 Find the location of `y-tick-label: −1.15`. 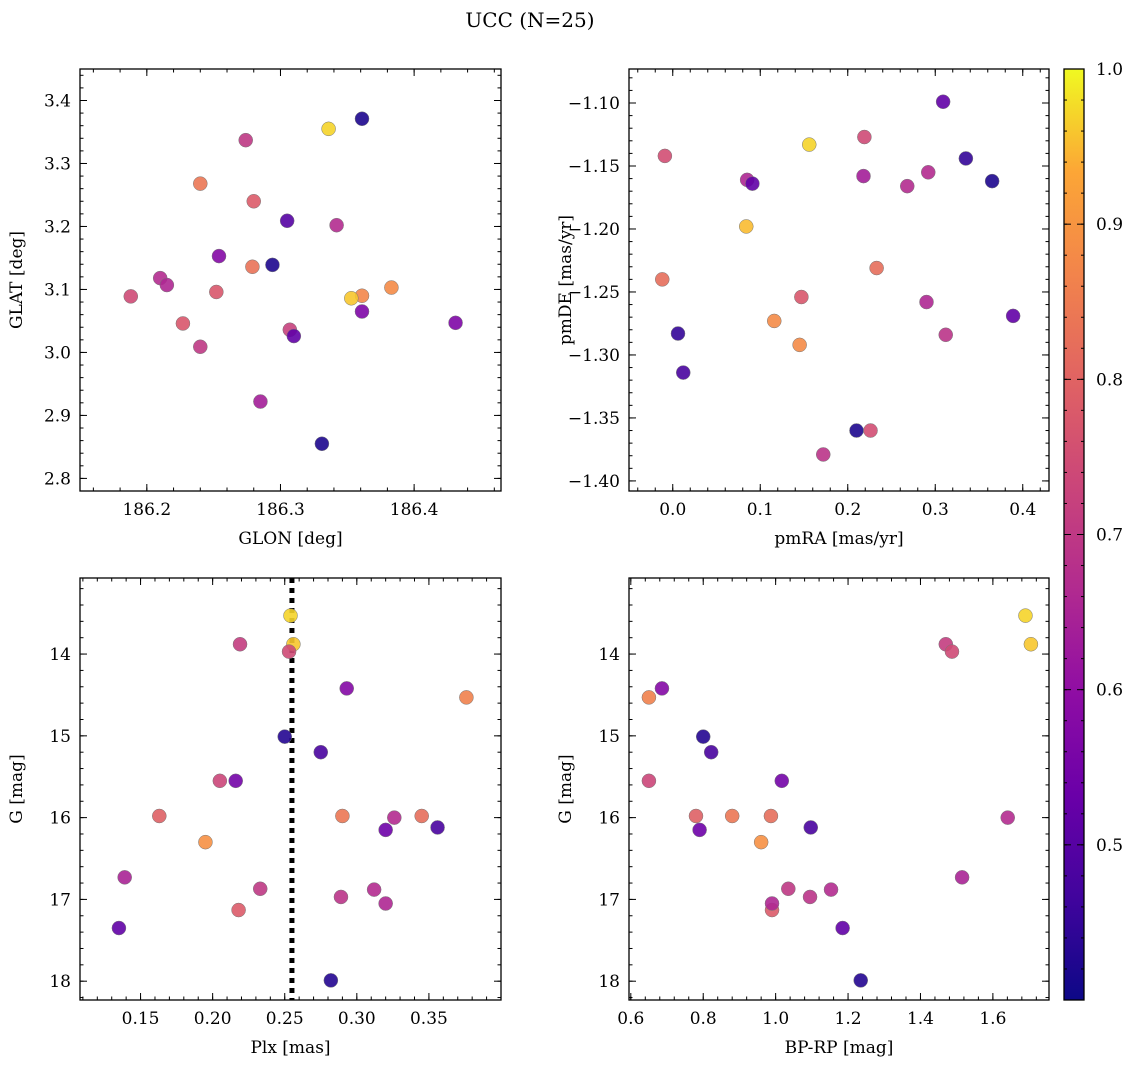

y-tick-label: −1.15 is located at coordinates (594, 167).